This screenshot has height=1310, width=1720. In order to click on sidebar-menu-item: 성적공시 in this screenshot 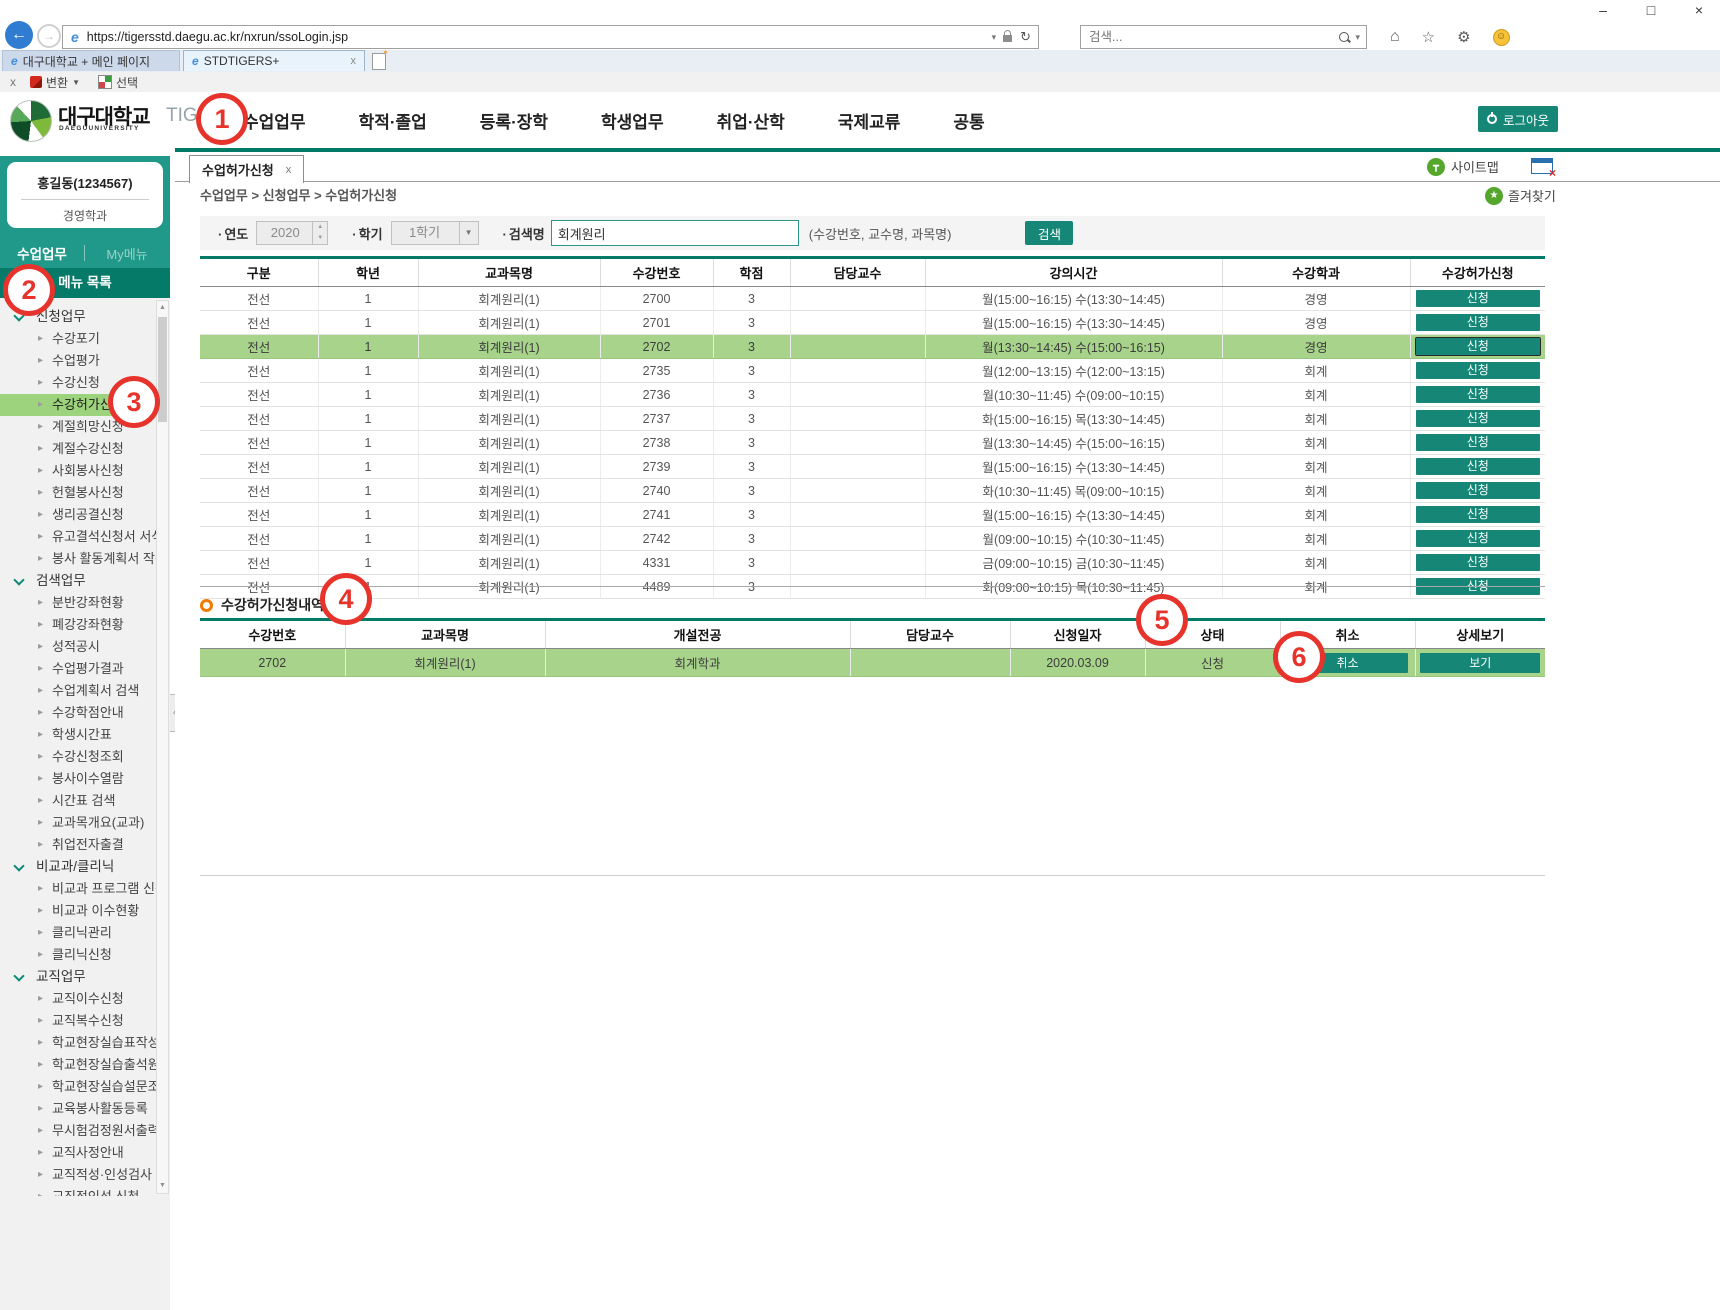, I will do `click(78, 647)`.